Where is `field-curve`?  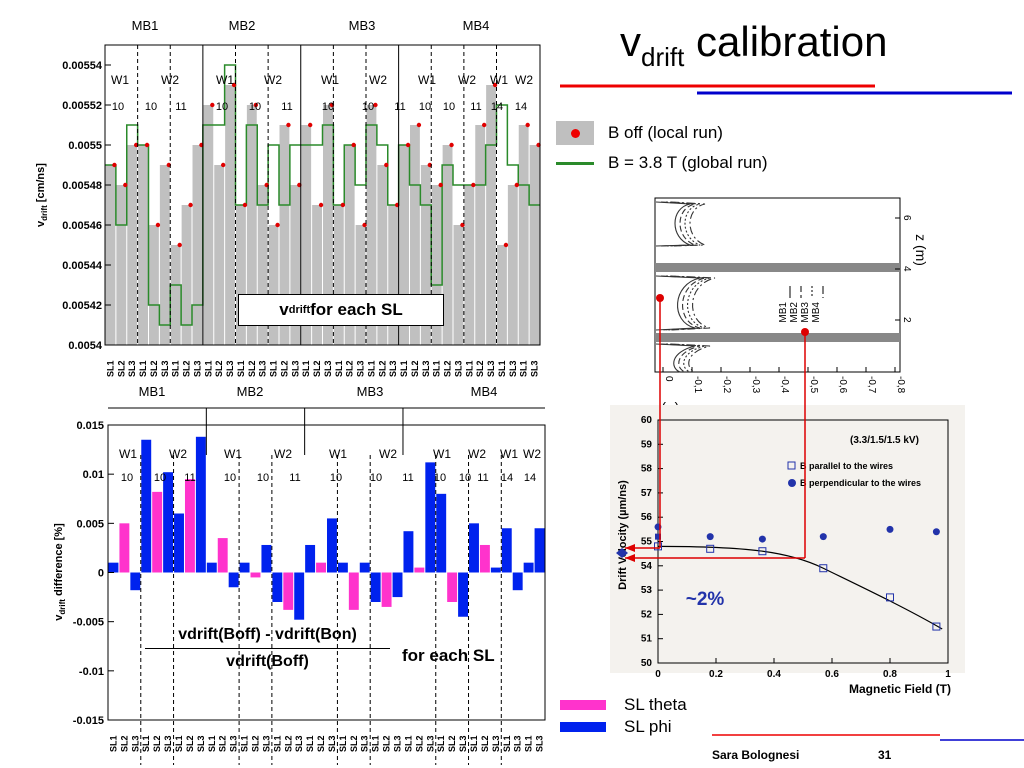 field-curve is located at coordinates (688, 224).